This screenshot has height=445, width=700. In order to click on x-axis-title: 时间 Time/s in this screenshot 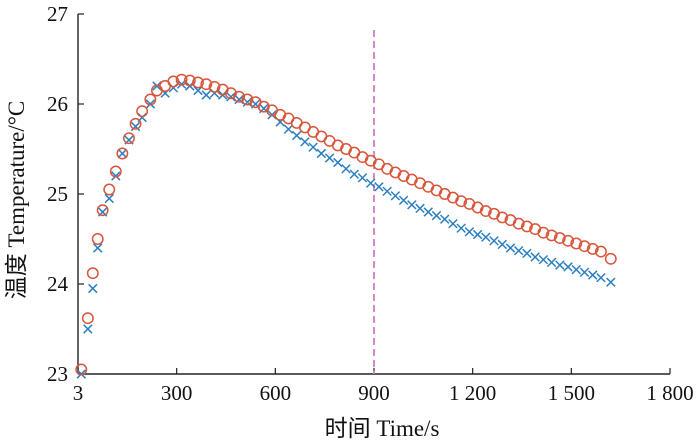, I will do `click(382, 428)`.